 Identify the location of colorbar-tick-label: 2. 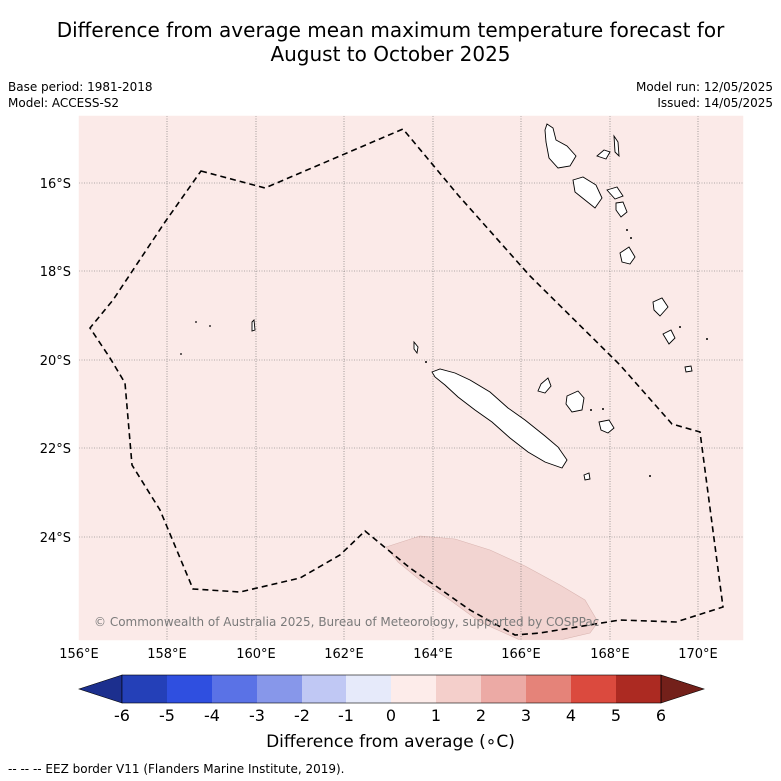
(481, 715).